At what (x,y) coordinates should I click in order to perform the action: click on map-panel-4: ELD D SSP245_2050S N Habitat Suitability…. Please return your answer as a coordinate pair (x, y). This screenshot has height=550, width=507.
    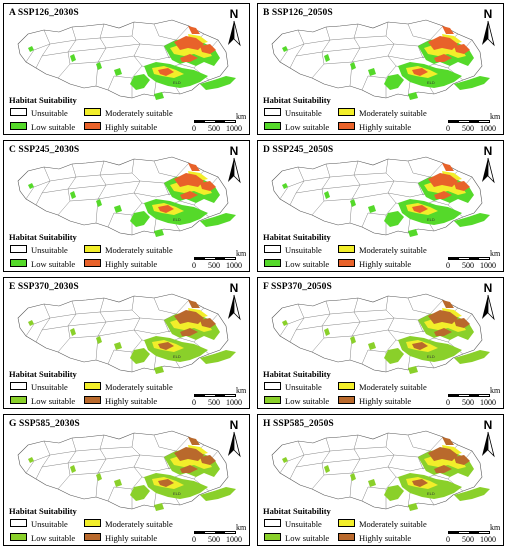
    Looking at the image, I should click on (380, 206).